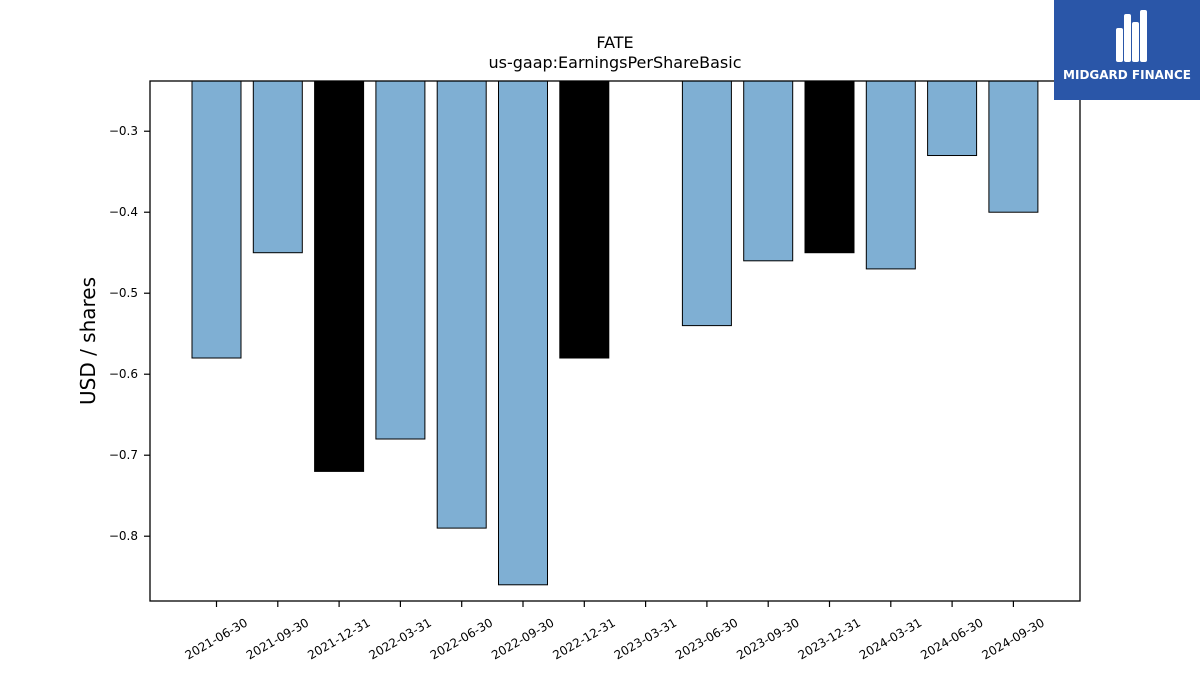  What do you see at coordinates (88, 341) in the screenshot?
I see `y-axis-label: USD / shares` at bounding box center [88, 341].